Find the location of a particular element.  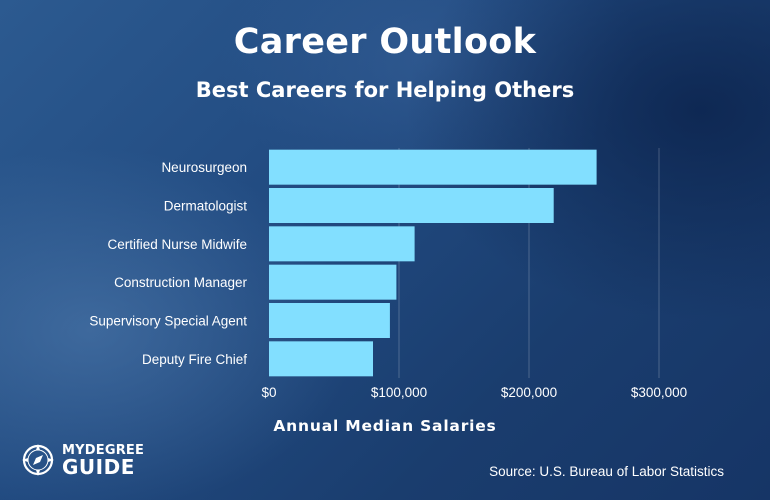

source-note: Source: U.S. Bureau of Labor Statistics is located at coordinates (606, 471).